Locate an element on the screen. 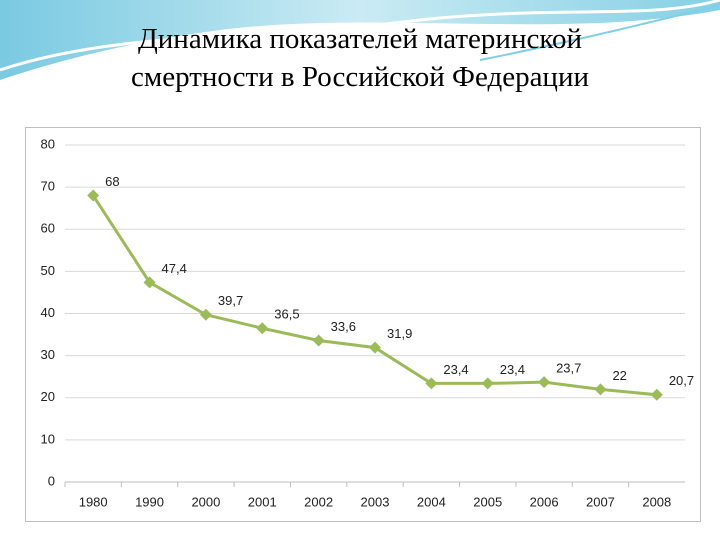 The image size is (720, 540). x-tick-label: 2008 is located at coordinates (656, 501).